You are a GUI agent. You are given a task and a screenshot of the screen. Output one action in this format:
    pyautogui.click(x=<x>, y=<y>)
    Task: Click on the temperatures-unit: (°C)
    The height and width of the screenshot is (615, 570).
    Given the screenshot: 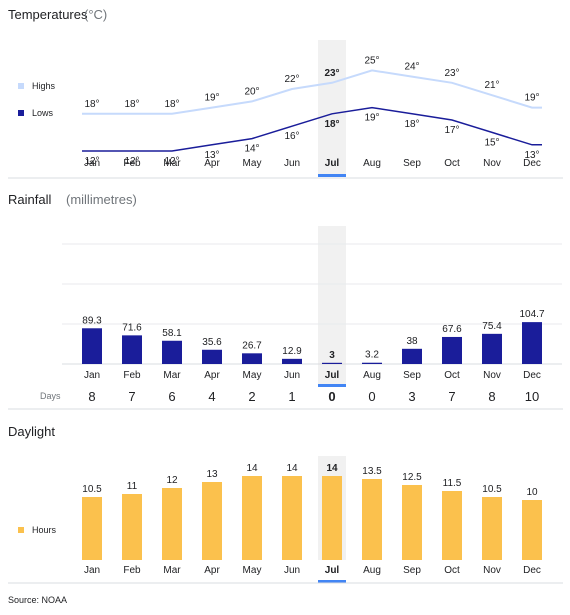 What is the action you would take?
    pyautogui.click(x=95, y=14)
    